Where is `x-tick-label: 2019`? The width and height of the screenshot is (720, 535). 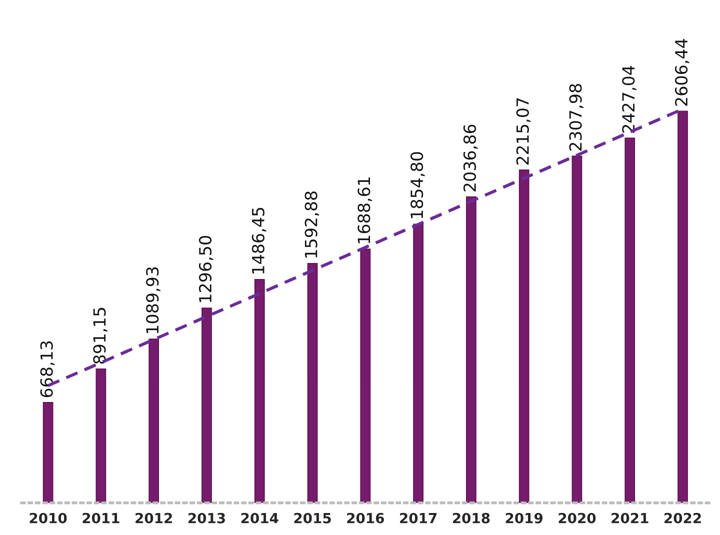
x-tick-label: 2019 is located at coordinates (524, 518).